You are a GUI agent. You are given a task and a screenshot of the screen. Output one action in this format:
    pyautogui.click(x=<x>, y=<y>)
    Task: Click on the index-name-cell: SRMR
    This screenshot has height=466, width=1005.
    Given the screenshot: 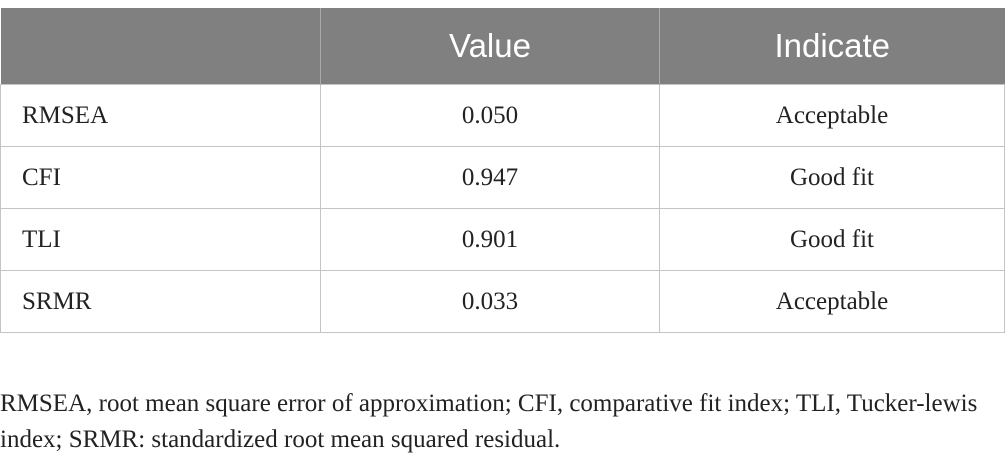 What is the action you would take?
    pyautogui.click(x=160, y=301)
    